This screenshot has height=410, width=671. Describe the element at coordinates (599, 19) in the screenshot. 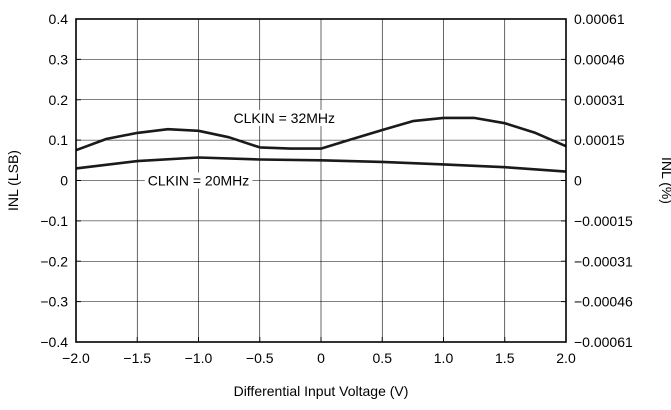

I see `y2-tick-label: 0.00061` at that location.